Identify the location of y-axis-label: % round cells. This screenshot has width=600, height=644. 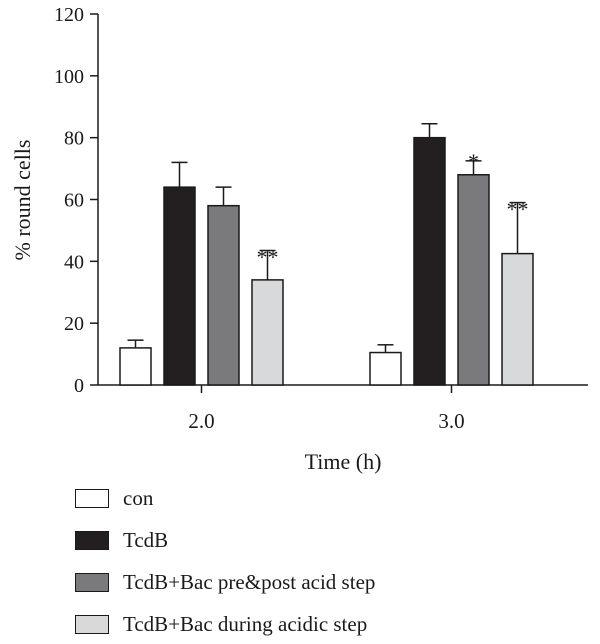
(22, 200).